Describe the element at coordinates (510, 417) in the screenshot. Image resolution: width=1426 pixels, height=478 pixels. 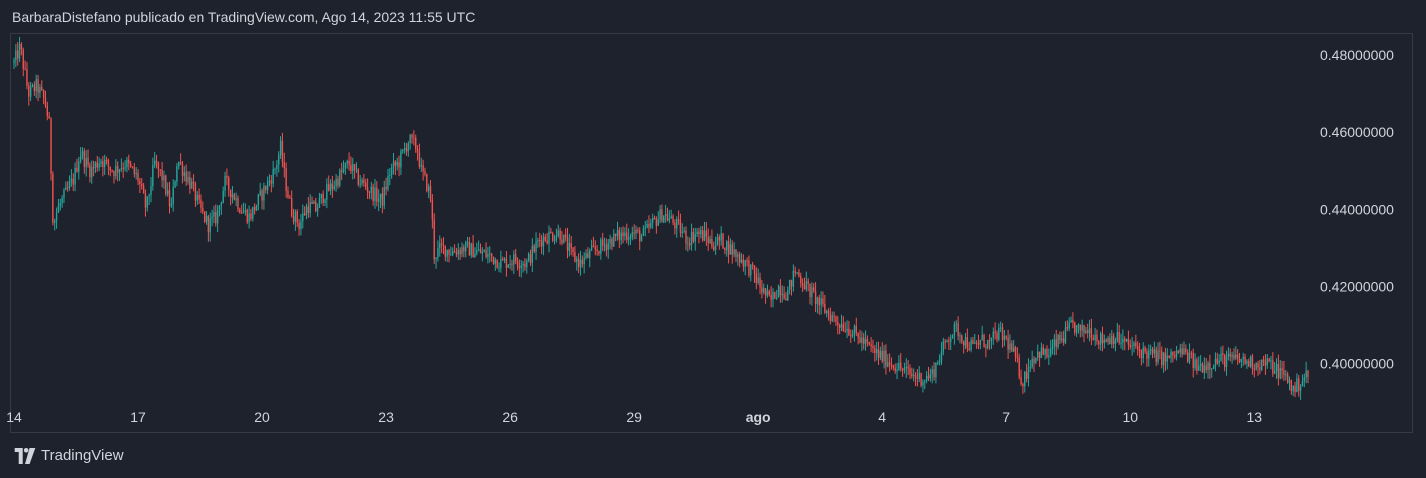
I see `x-tick-label: 26` at that location.